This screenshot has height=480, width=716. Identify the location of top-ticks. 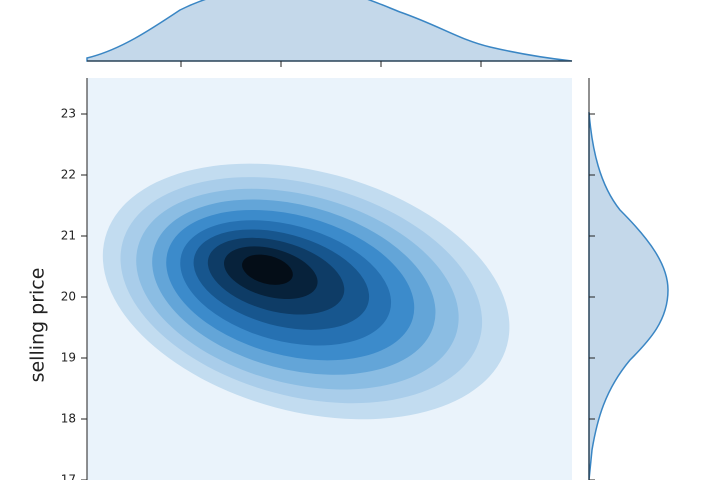
(331, 64).